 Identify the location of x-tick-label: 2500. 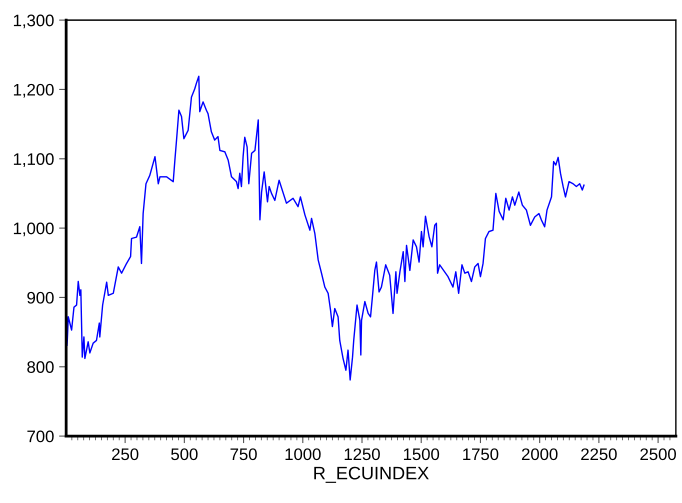
(658, 454).